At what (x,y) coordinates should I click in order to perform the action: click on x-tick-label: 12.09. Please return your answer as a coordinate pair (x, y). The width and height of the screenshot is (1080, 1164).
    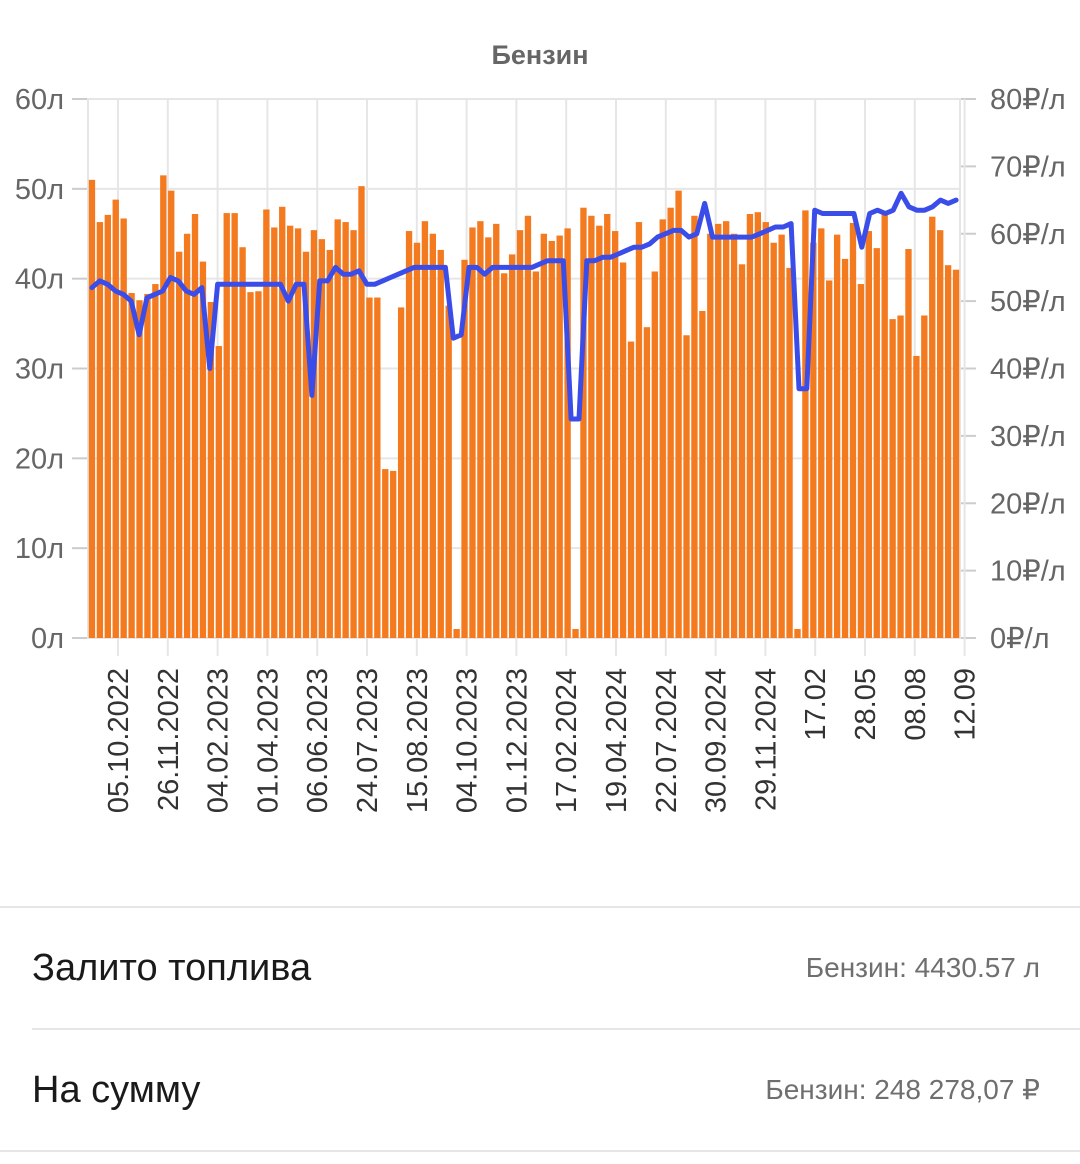
    Looking at the image, I should click on (966, 704).